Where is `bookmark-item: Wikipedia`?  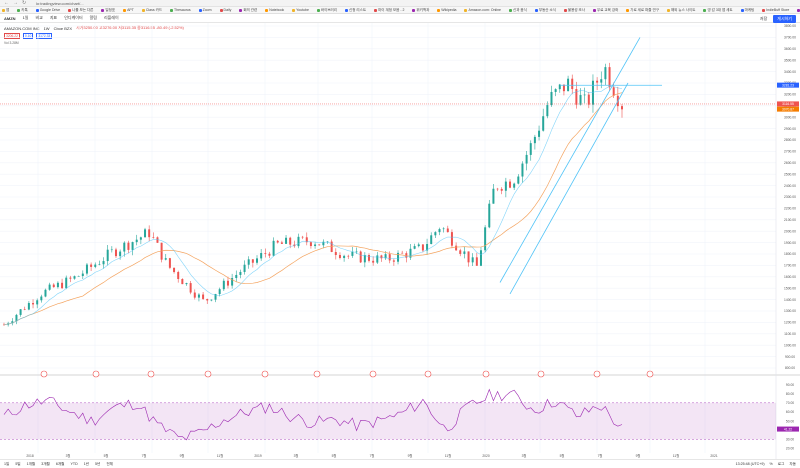
bookmark-item: Wikipedia is located at coordinates (446, 10).